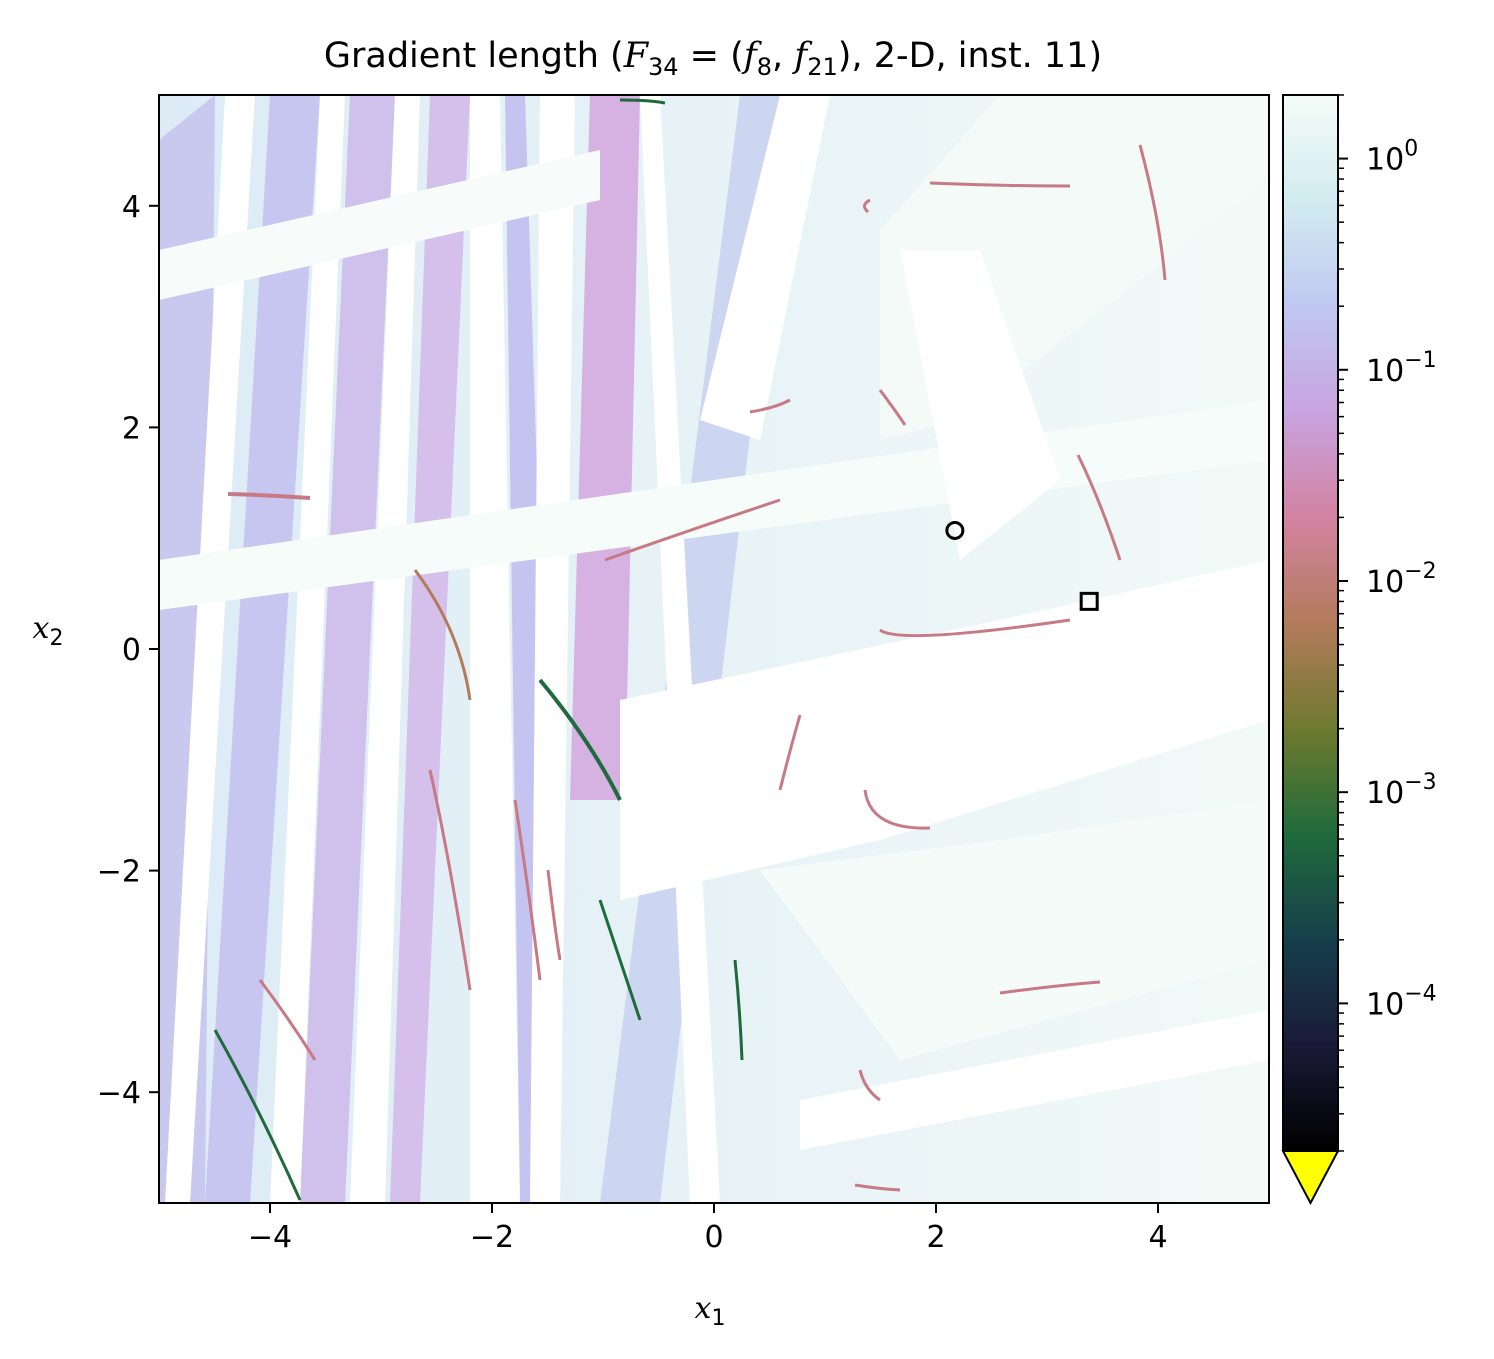  Describe the element at coordinates (48, 631) in the screenshot. I see `y-axis-label: x2` at that location.